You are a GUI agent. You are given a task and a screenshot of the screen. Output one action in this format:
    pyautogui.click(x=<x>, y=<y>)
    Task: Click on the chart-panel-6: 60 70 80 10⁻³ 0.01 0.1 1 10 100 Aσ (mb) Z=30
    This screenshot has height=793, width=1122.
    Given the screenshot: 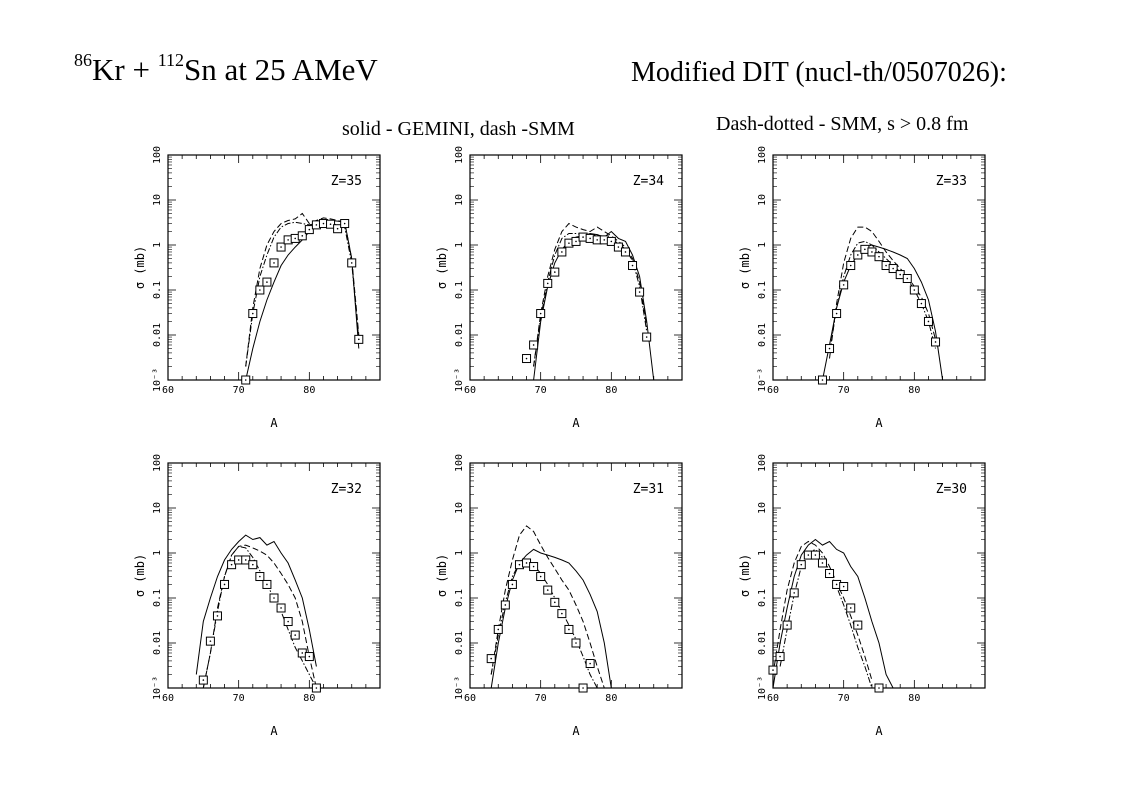 What is the action you would take?
    pyautogui.click(x=862, y=596)
    